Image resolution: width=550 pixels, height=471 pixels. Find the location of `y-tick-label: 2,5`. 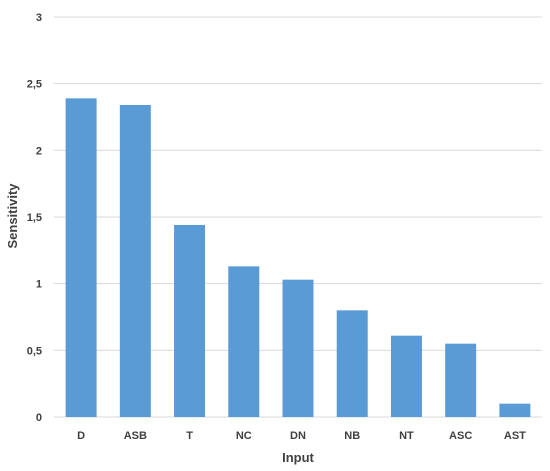

y-tick-label: 2,5 is located at coordinates (34, 85).